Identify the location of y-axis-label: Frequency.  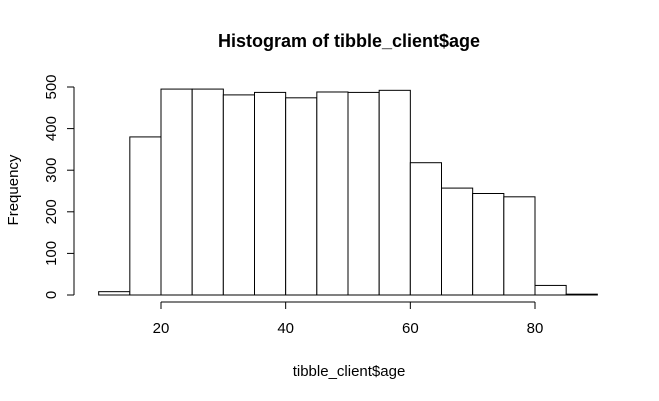
(13, 189).